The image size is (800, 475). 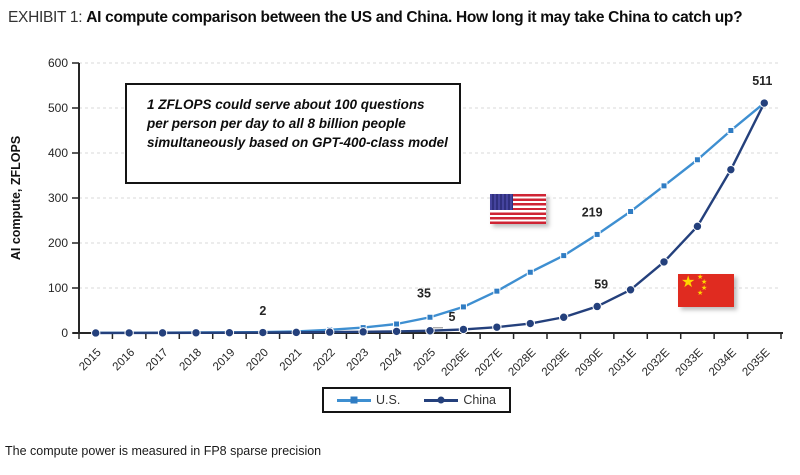 I want to click on legend-item-us: U.S., so click(x=368, y=400).